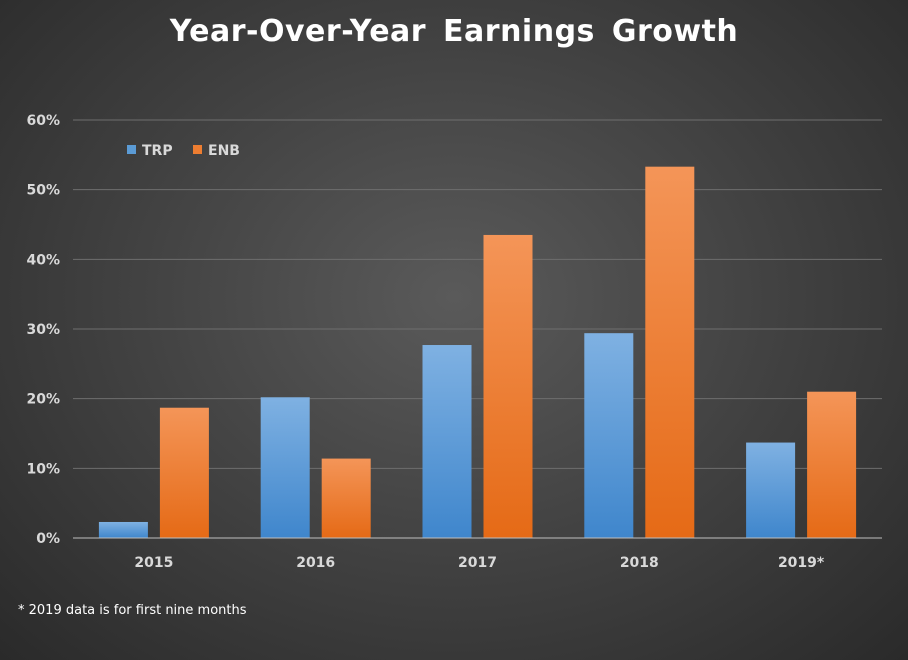  What do you see at coordinates (157, 151) in the screenshot?
I see `legend-label-trp: TRP` at bounding box center [157, 151].